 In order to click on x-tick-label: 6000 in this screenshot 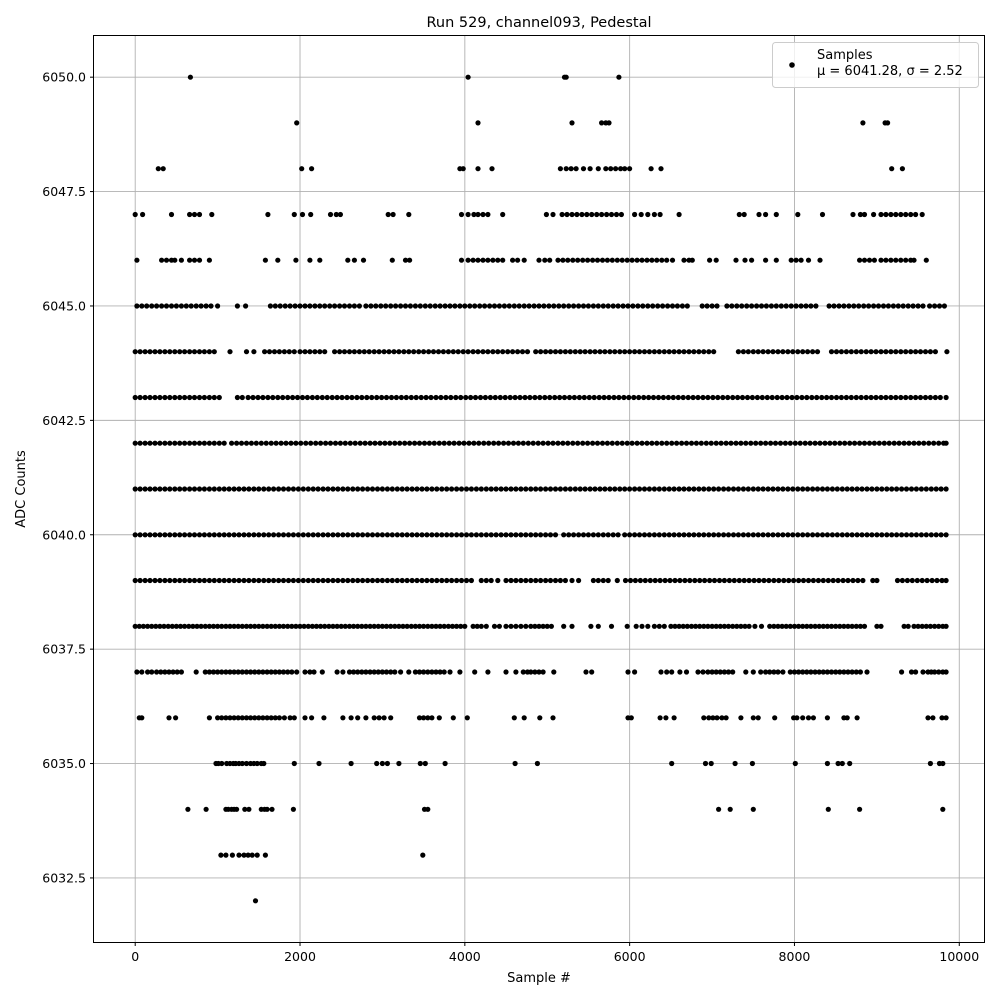, I will do `click(630, 956)`.